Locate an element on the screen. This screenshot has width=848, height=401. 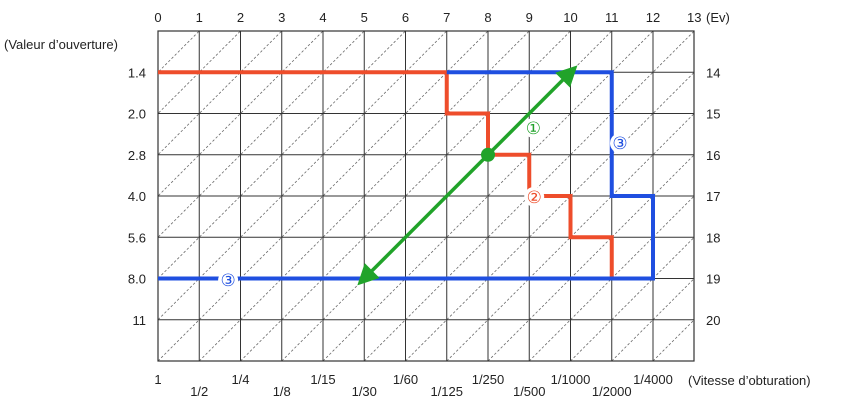
marker-red: ② is located at coordinates (534, 197).